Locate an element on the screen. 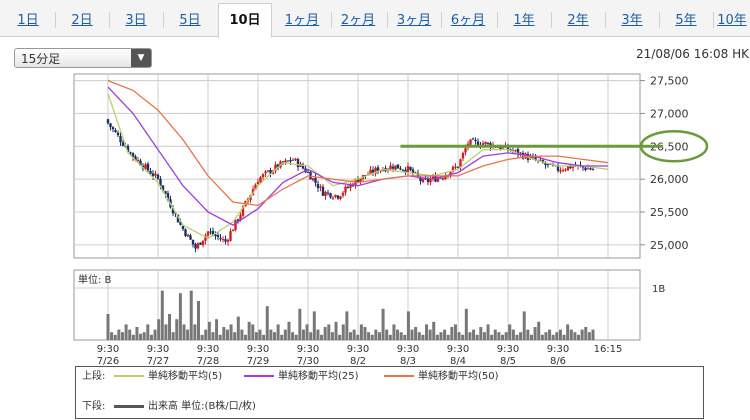  price-tick-label: 25,000 is located at coordinates (669, 245).